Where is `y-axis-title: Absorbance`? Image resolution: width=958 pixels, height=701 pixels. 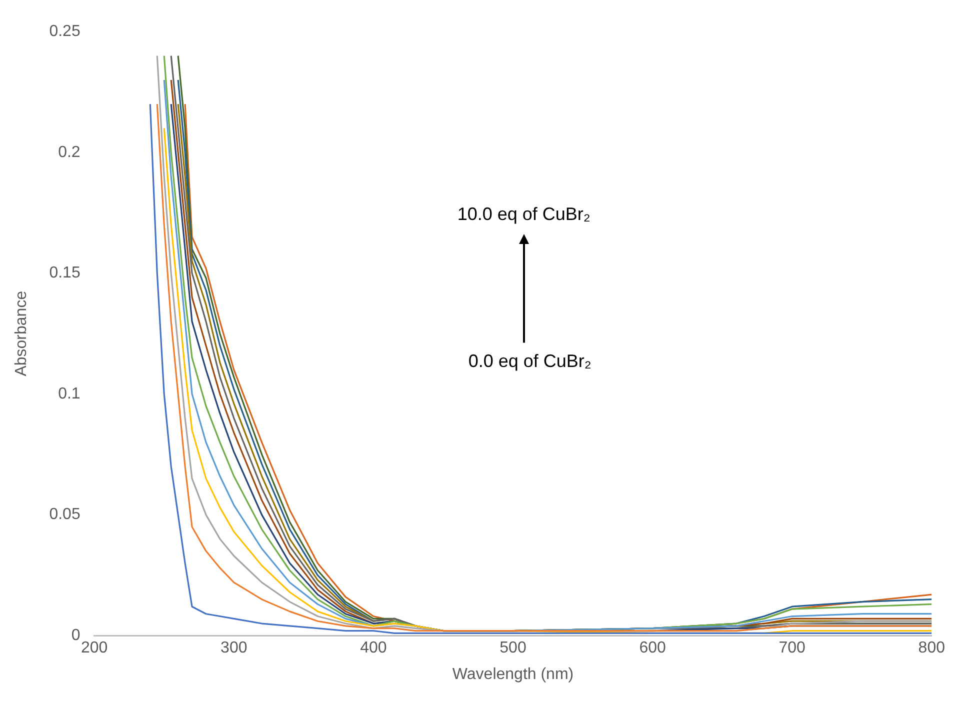 y-axis-title: Absorbance is located at coordinates (21, 333).